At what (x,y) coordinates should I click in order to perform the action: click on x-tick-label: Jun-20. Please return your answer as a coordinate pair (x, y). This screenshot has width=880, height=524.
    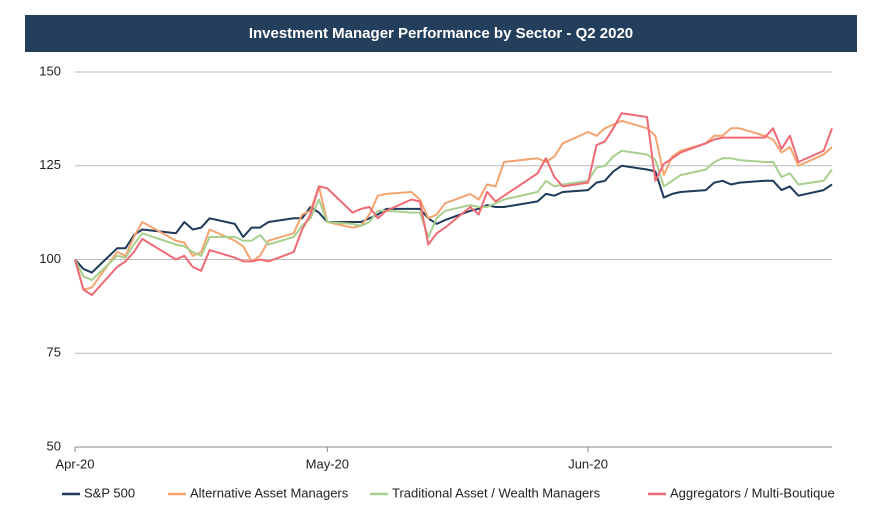
    Looking at the image, I should click on (588, 463).